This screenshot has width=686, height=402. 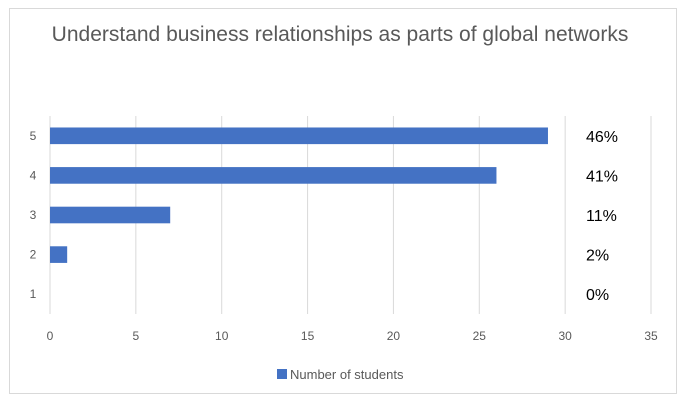 What do you see at coordinates (597, 256) in the screenshot?
I see `percent-label: 2%` at bounding box center [597, 256].